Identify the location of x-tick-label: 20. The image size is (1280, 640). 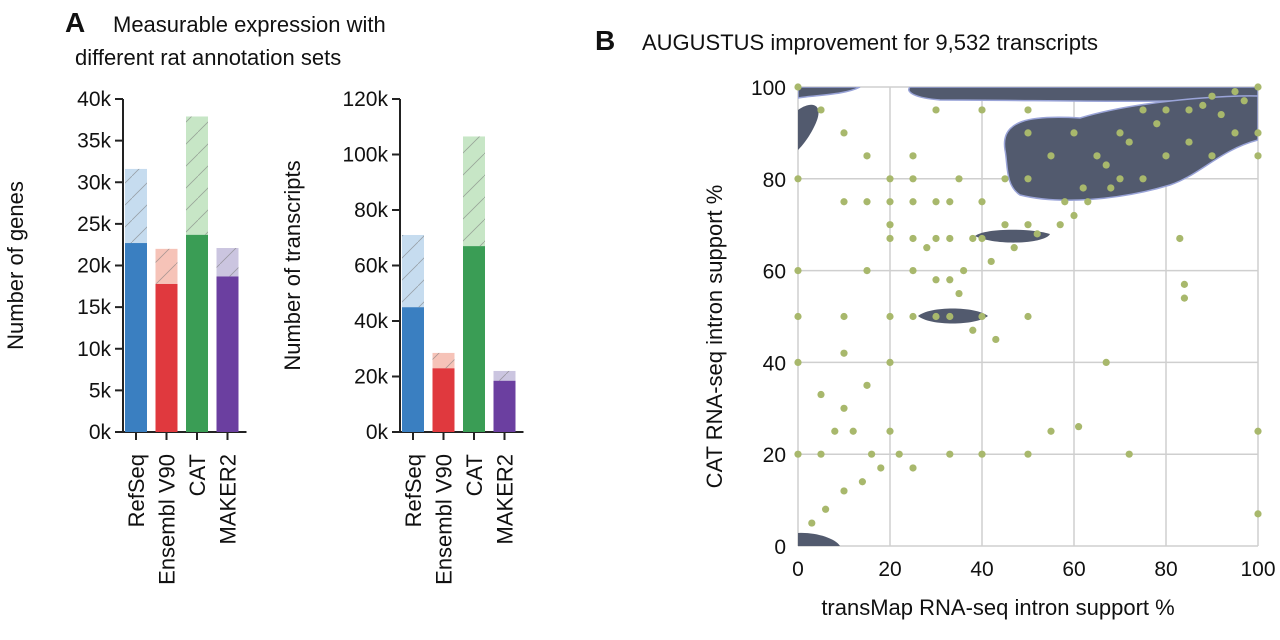
(889, 569).